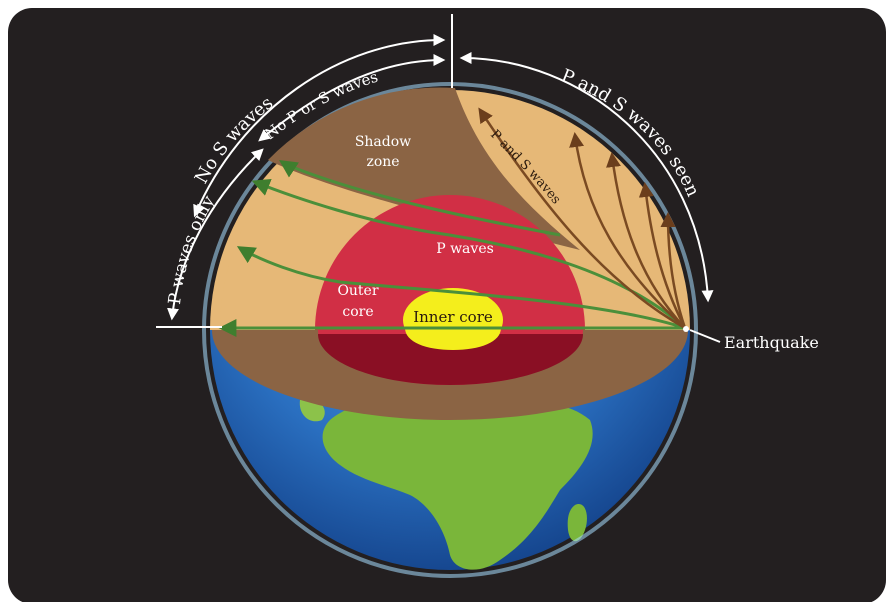 The width and height of the screenshot is (886, 602). I want to click on madagascar-land, so click(577, 523).